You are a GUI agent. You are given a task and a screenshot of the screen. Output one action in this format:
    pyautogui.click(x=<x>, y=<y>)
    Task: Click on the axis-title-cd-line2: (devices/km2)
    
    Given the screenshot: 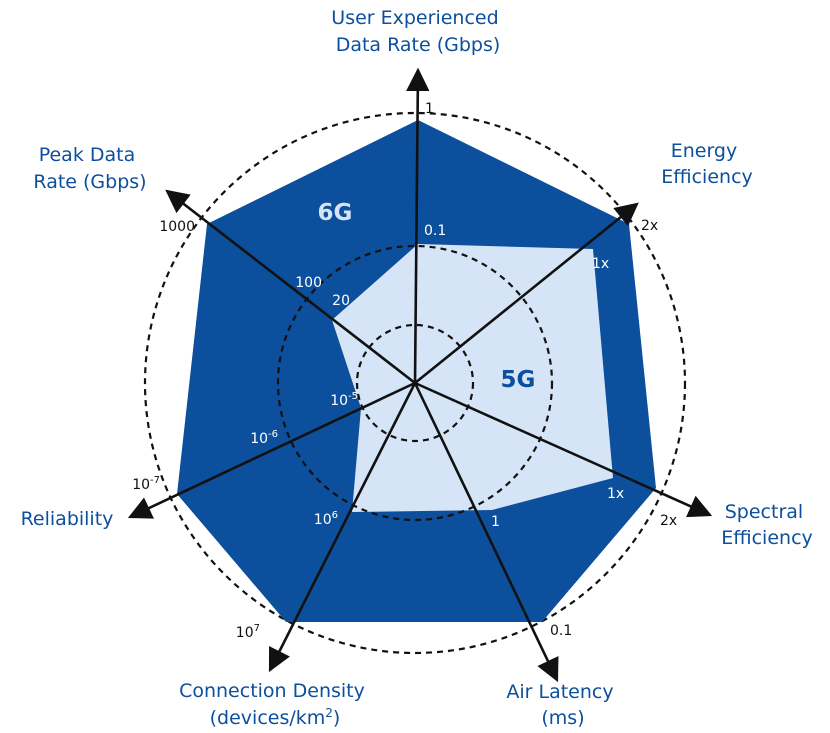 What is the action you would take?
    pyautogui.click(x=275, y=717)
    